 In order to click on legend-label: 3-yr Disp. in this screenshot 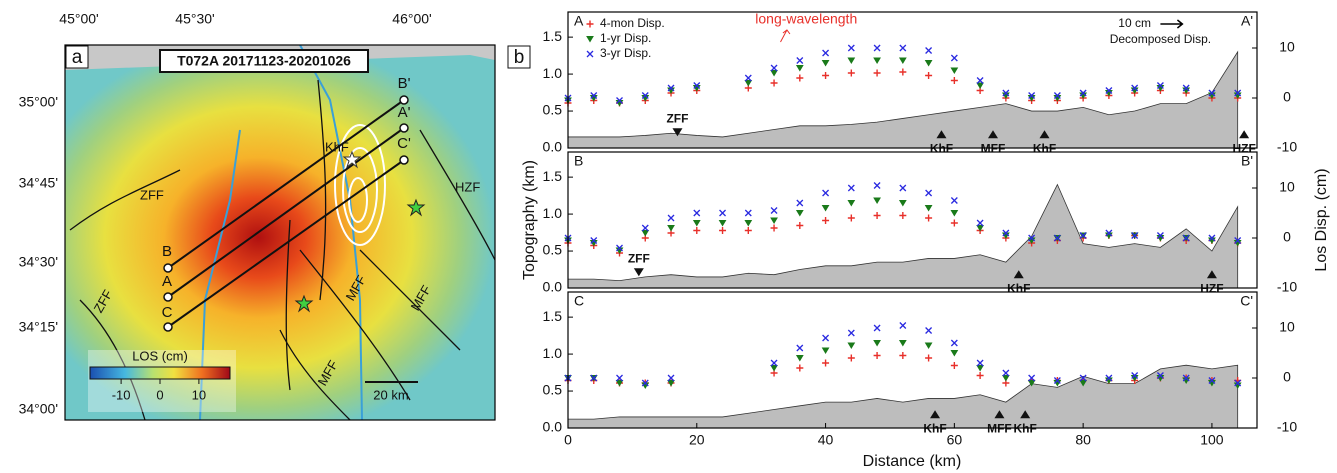, I will do `click(625, 53)`.